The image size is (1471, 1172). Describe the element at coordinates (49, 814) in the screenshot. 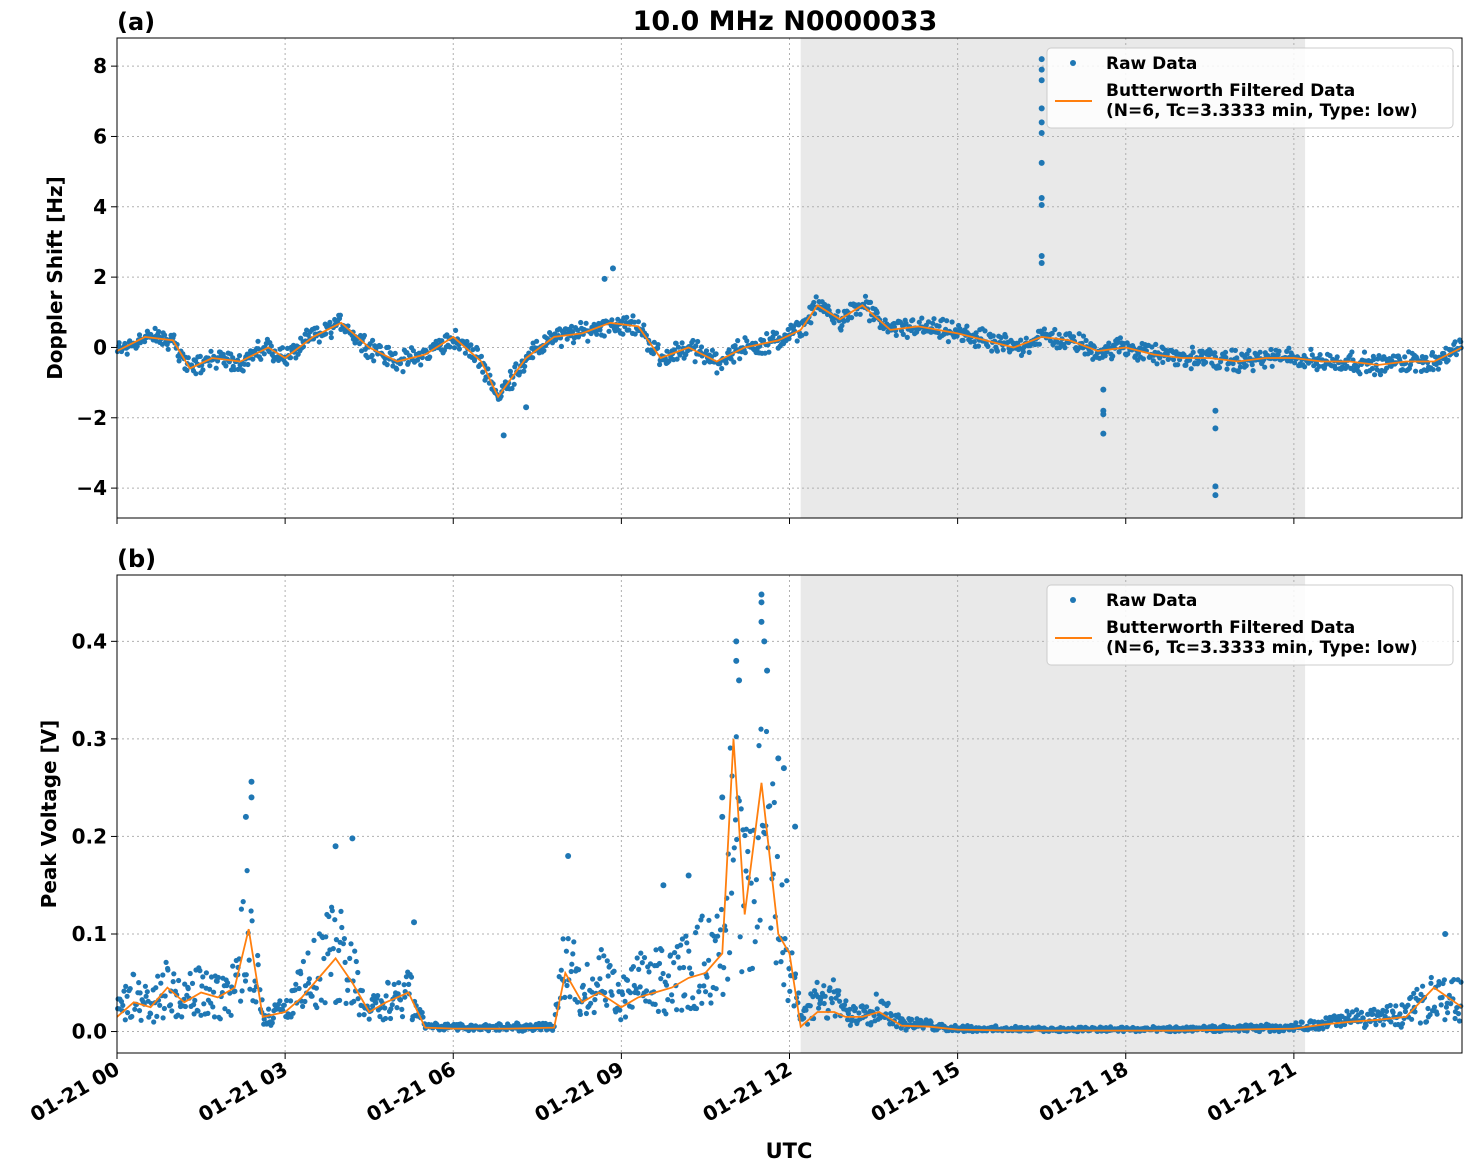

I see `panel-b-ylabel: Peak Voltage [V]` at that location.